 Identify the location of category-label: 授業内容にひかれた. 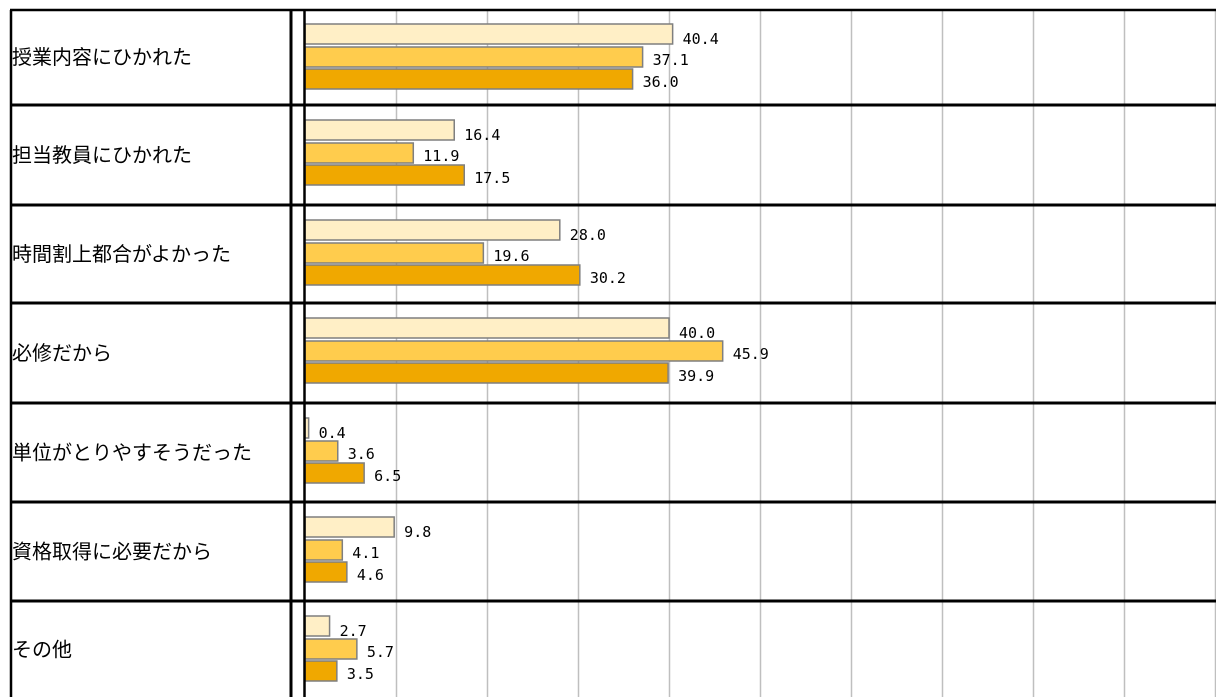
(102, 57).